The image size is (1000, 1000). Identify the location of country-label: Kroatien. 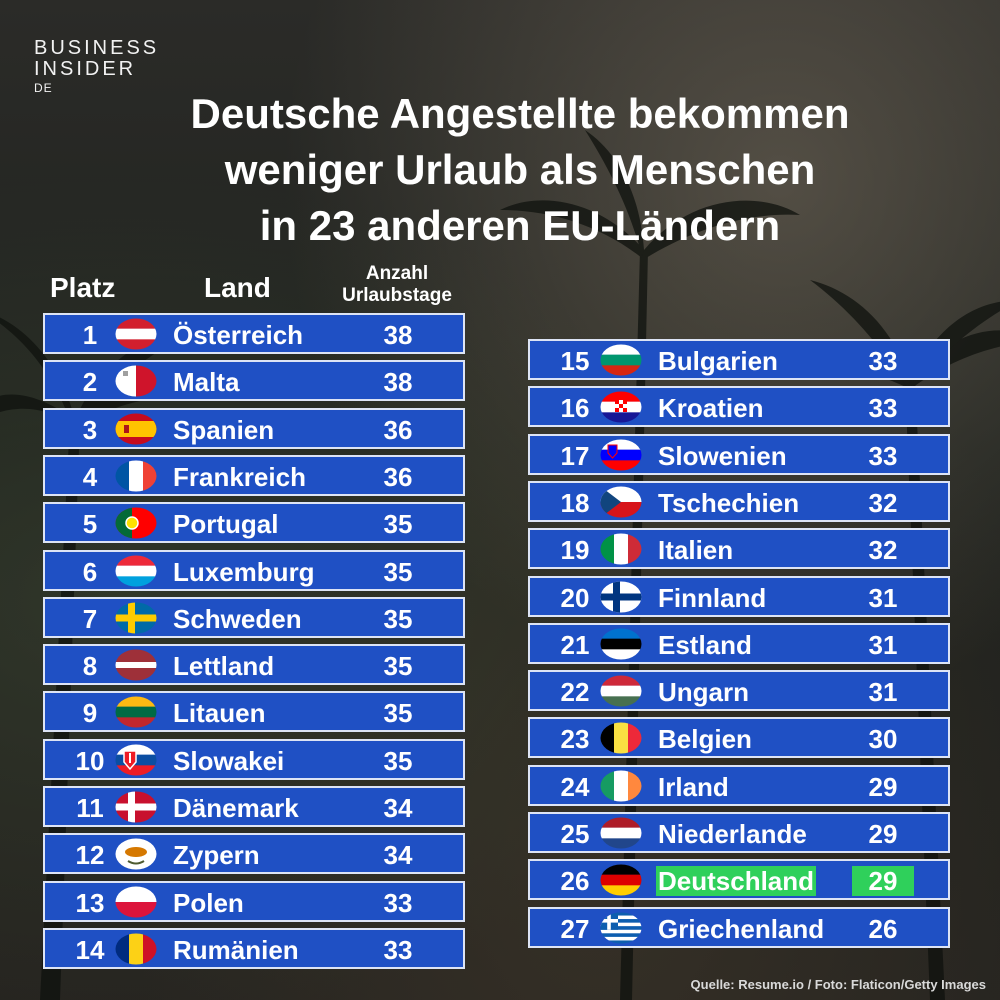
(711, 408).